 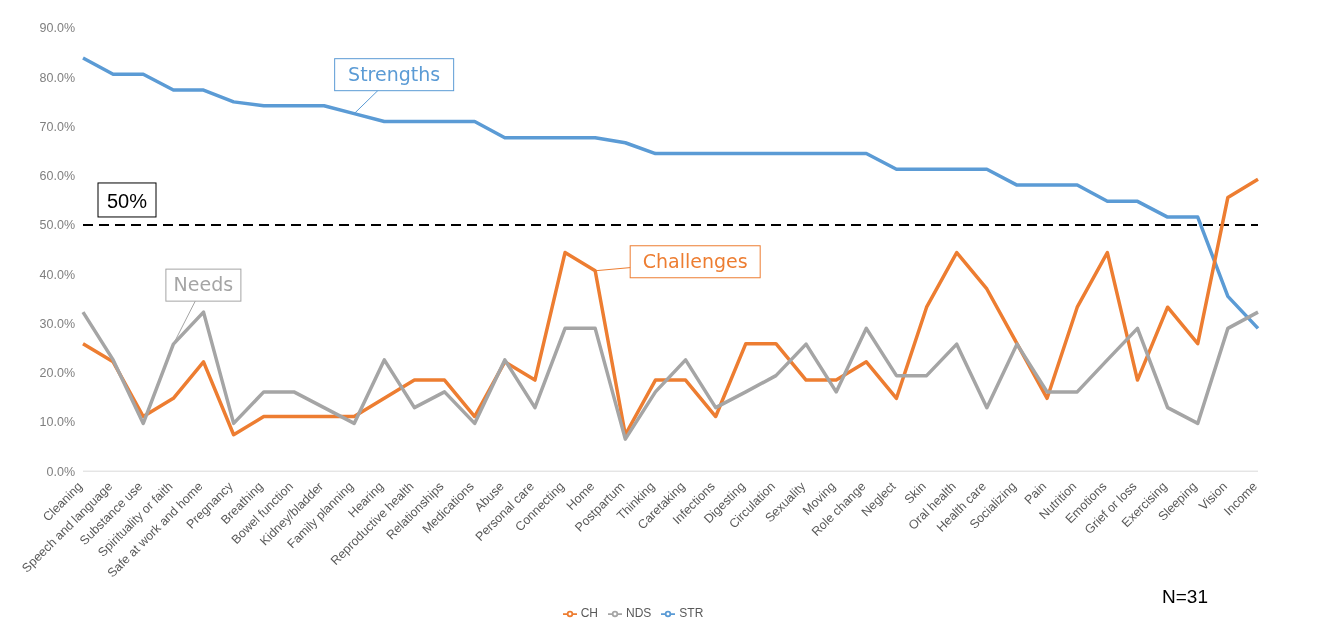 I want to click on y-tick-label: 70.0%, so click(x=57, y=126).